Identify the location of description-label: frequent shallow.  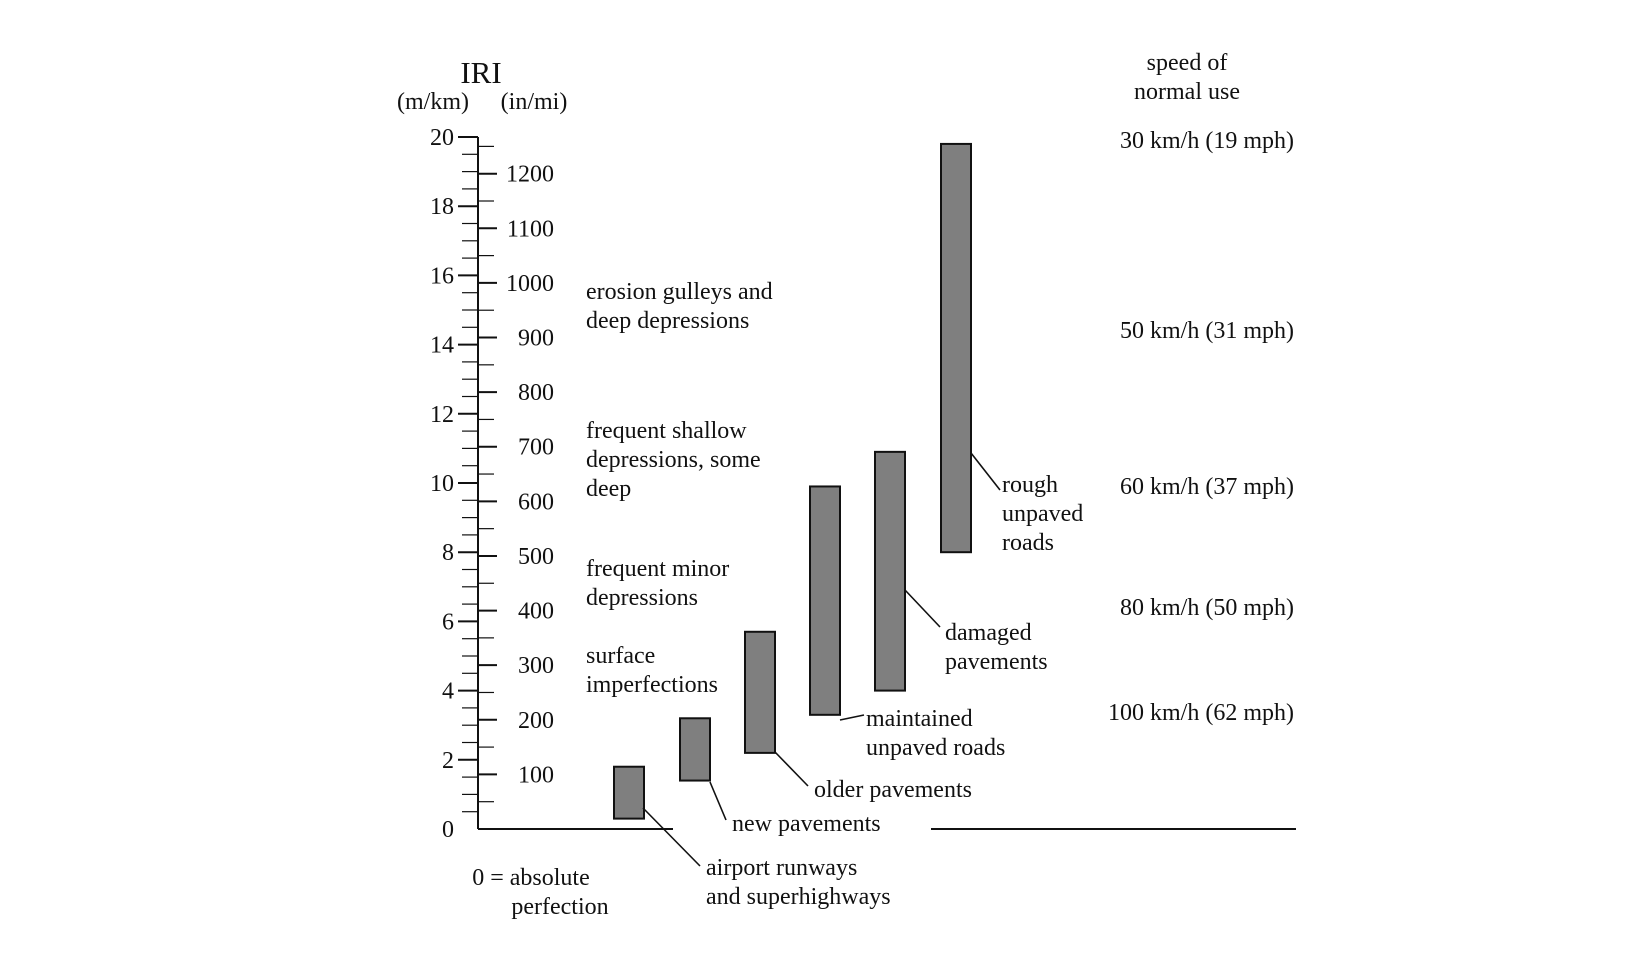
(666, 431).